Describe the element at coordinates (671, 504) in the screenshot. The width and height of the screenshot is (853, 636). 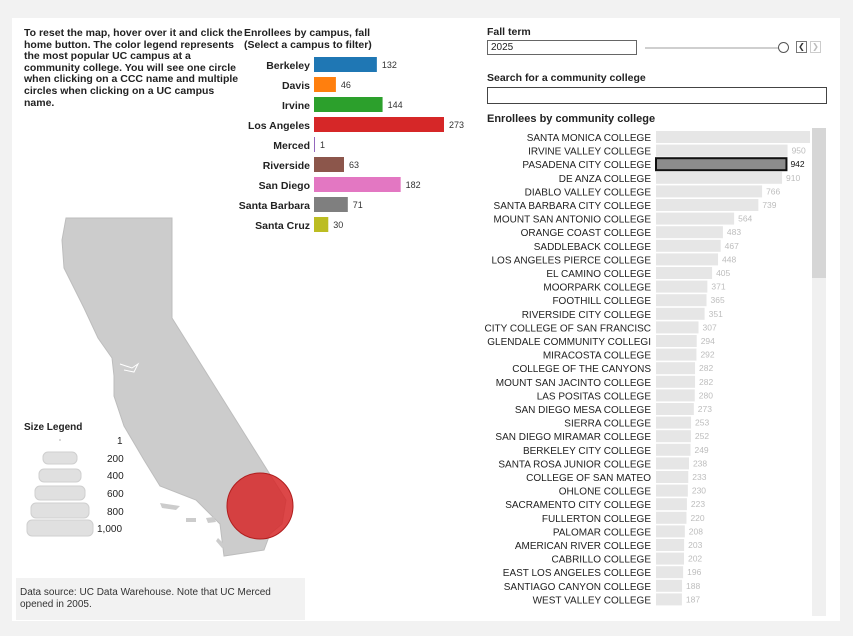
I see `ccc-bar-sacramento-city-college` at that location.